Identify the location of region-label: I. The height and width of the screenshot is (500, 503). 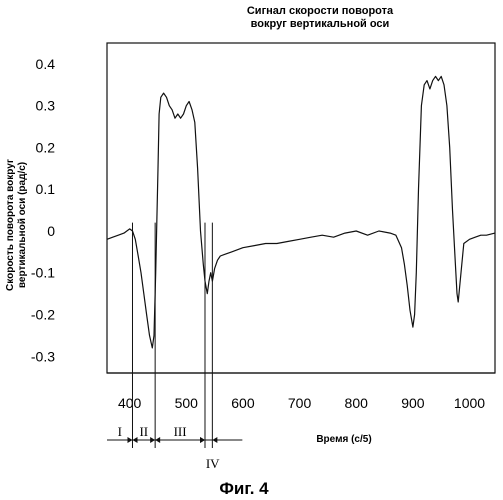
(120, 431).